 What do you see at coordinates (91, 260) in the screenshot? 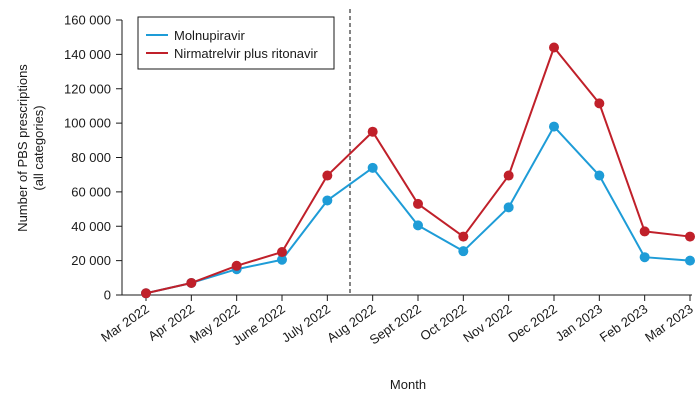
I see `y-tick-label: 20 000` at bounding box center [91, 260].